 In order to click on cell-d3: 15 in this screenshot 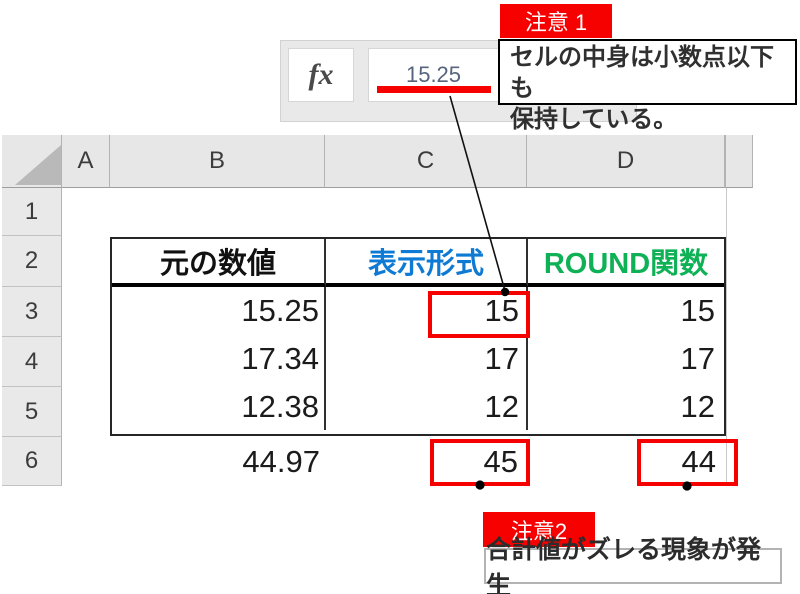, I will do `click(697, 310)`.